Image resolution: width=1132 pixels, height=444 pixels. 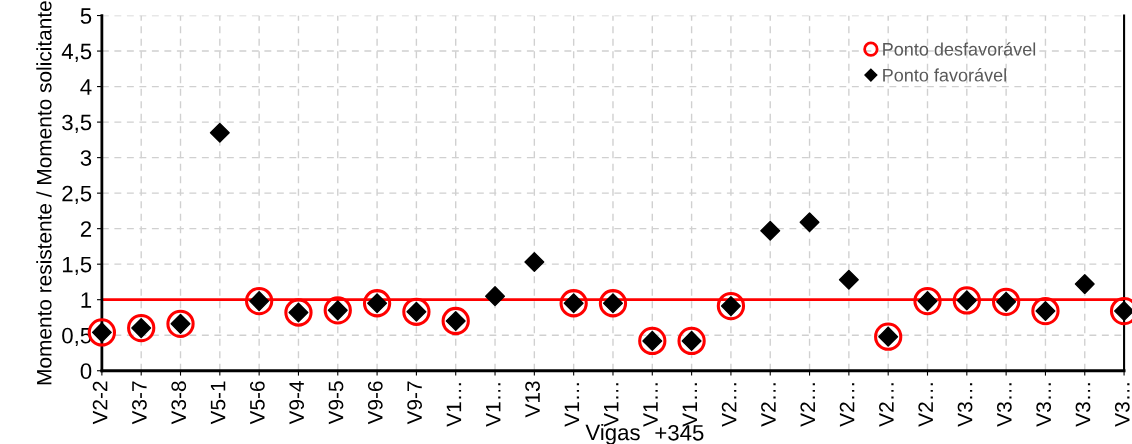 What do you see at coordinates (139, 403) in the screenshot?
I see `x-tick-label: V3-7` at bounding box center [139, 403].